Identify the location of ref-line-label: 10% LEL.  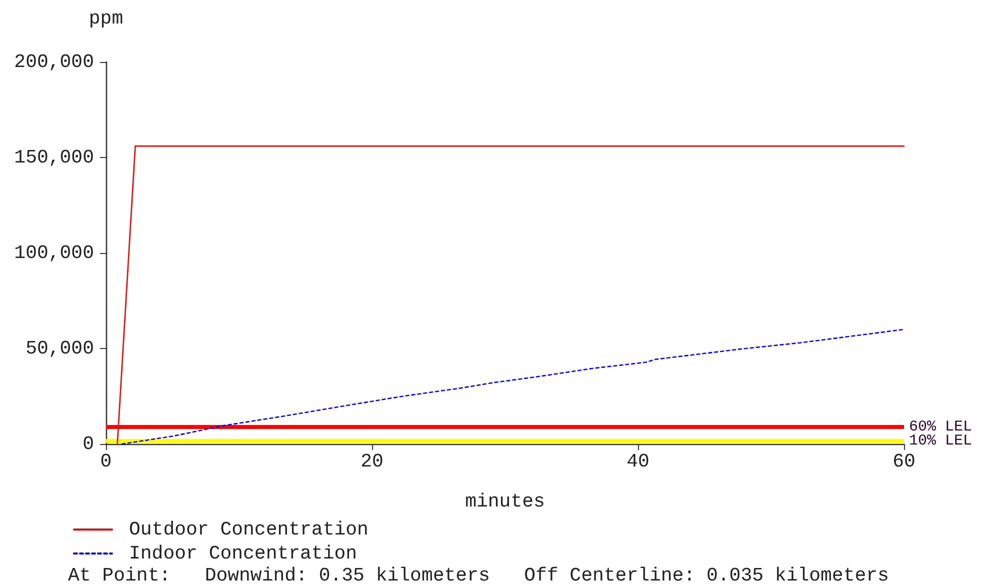
(940, 441).